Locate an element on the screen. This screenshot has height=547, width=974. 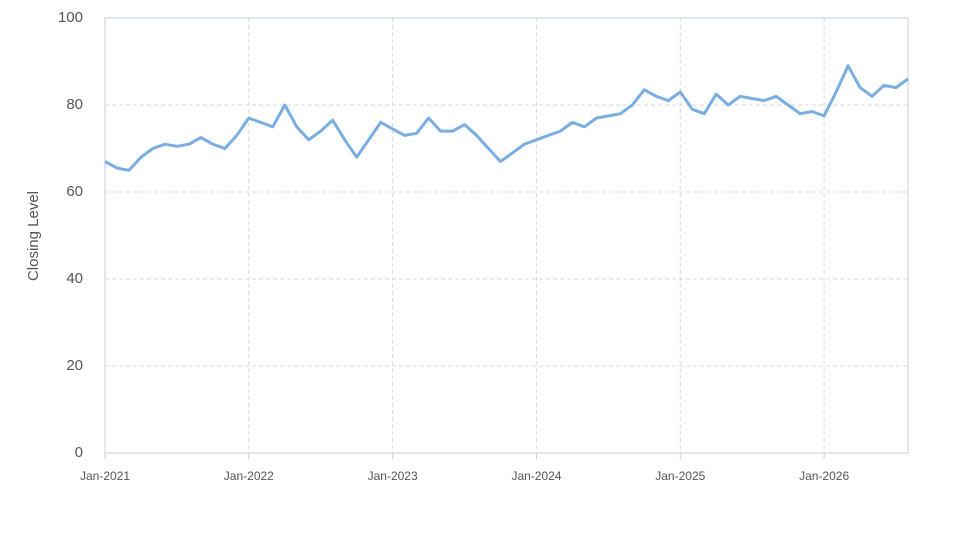
x-tick-label: Jan-2023 is located at coordinates (393, 476).